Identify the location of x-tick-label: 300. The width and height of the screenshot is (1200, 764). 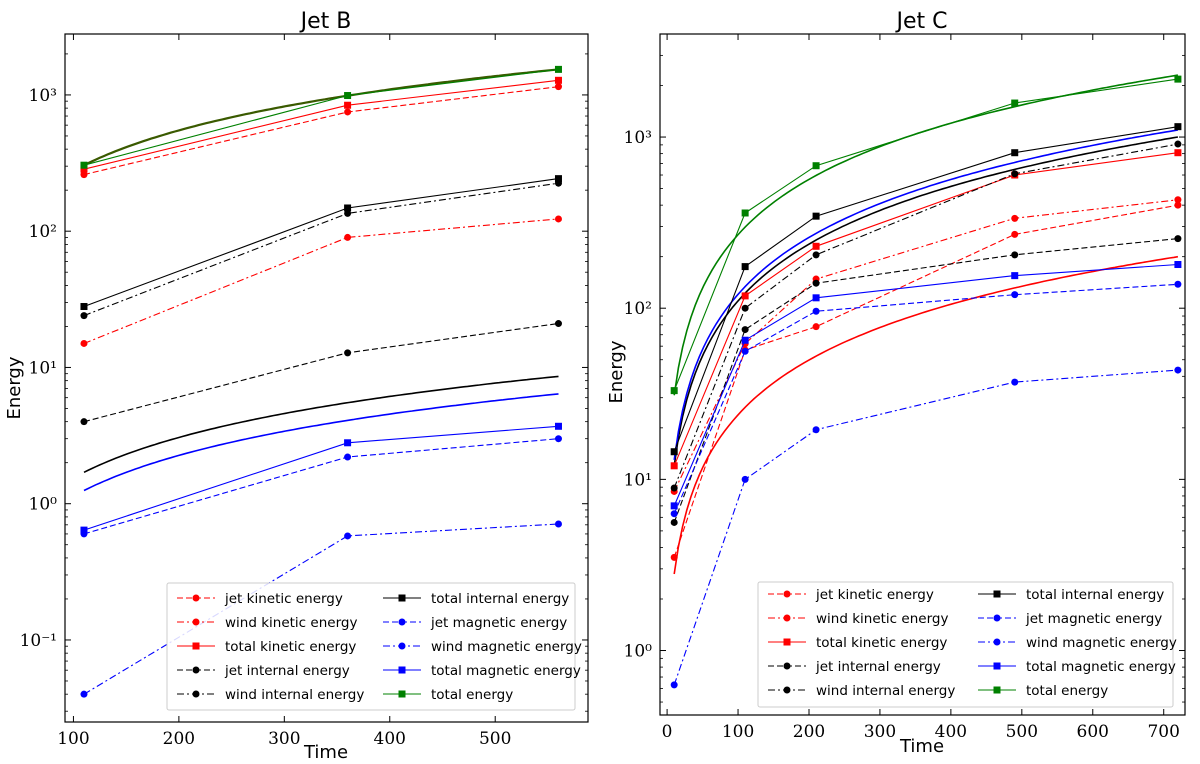
(284, 739).